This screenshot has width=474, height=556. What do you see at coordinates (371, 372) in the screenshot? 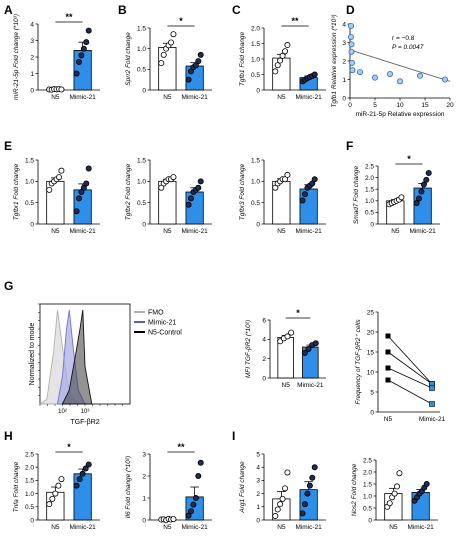
I see `y-tick-label: 10` at bounding box center [371, 372].